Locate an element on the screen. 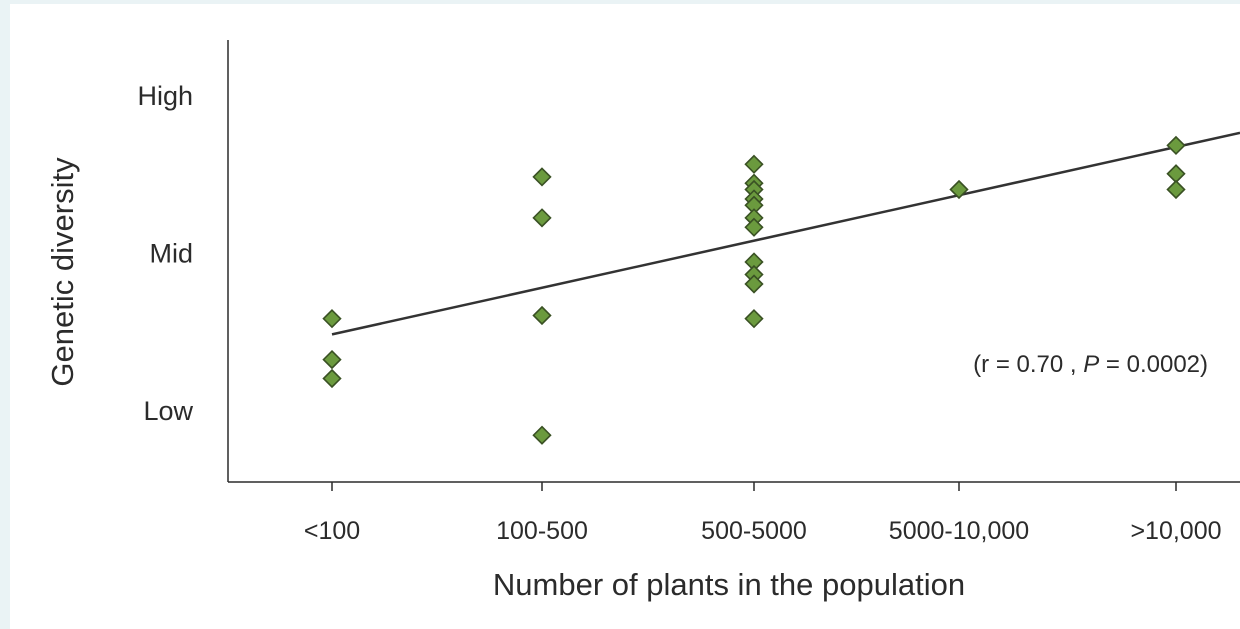 Image resolution: width=1240 pixels, height=629 pixels. x-tick-label: 100-500 is located at coordinates (542, 531).